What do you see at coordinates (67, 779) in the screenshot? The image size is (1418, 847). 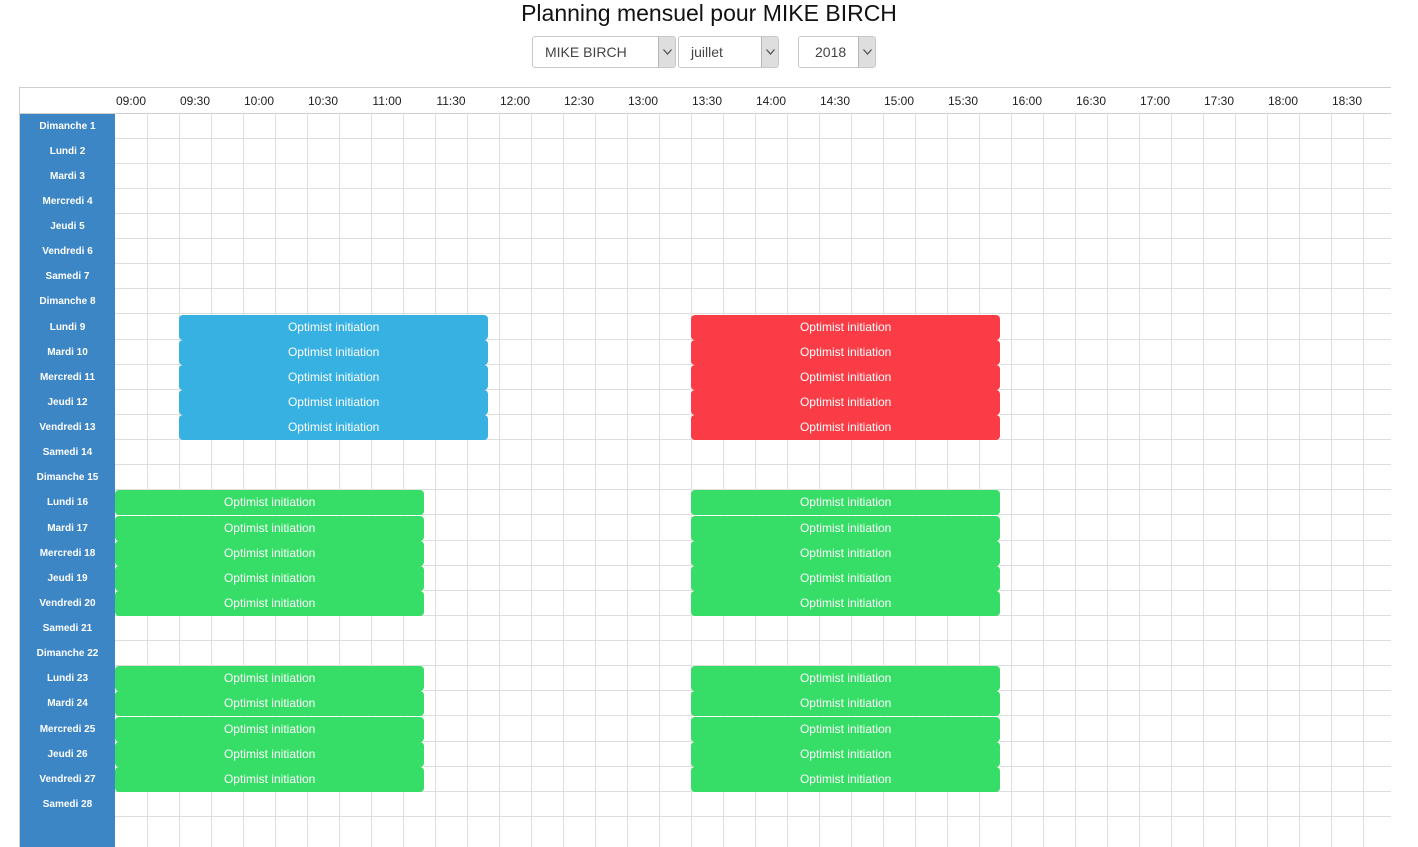 I see `day-label: Vendredi 27` at bounding box center [67, 779].